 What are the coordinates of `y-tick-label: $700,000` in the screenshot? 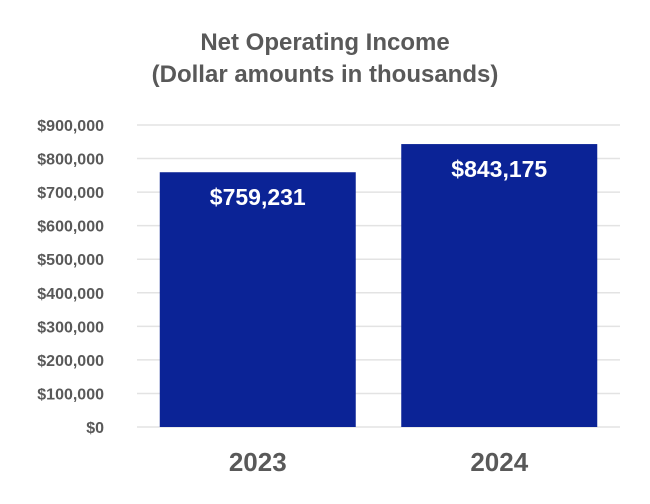 It's located at (70, 193).